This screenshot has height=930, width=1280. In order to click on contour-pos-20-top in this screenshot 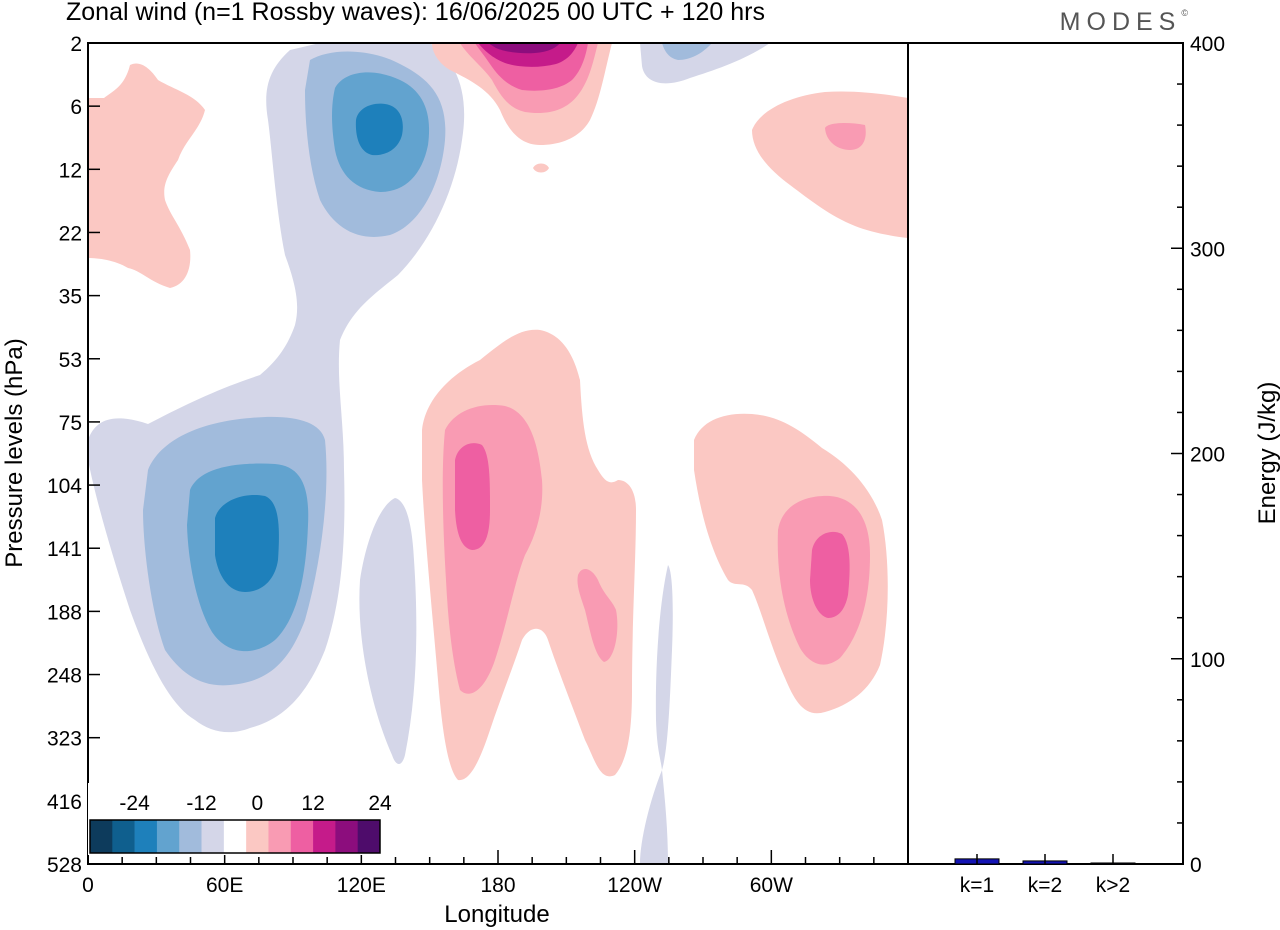, I will do `click(524, 48)`.